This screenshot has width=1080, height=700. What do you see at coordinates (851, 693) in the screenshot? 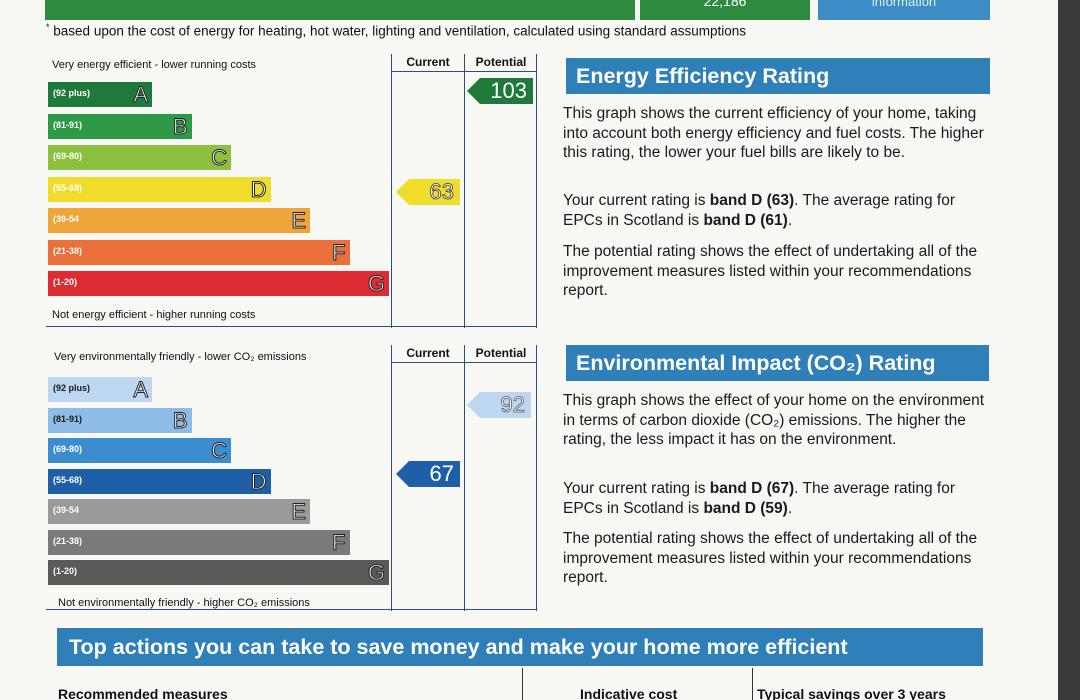
I see `typical-savings-header: Typical savings over 3 years` at bounding box center [851, 693].